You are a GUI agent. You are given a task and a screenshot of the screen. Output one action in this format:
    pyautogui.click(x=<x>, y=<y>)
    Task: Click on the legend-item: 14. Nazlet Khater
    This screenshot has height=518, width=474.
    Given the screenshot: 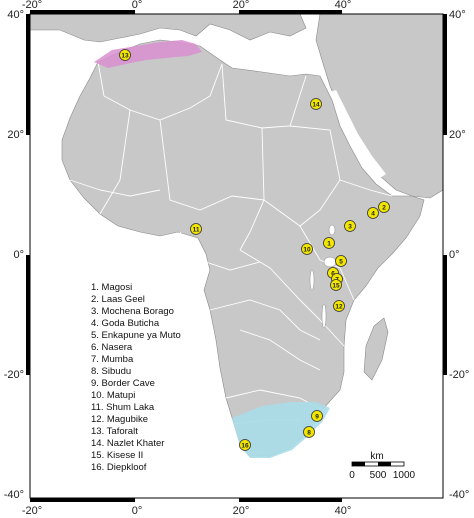 What is the action you would take?
    pyautogui.click(x=127, y=443)
    